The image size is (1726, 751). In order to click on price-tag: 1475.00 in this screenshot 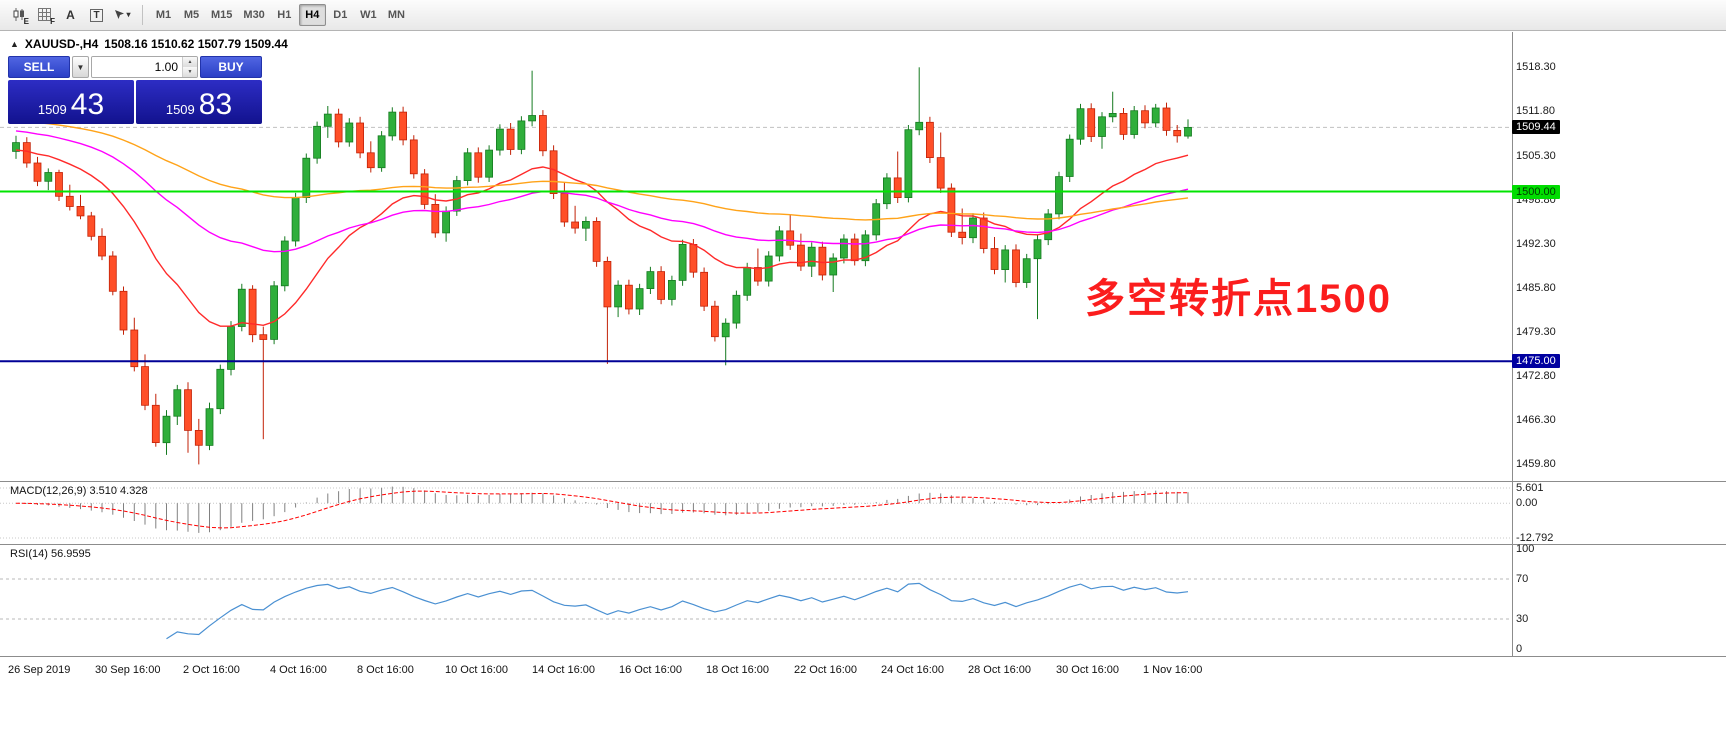, I will do `click(1536, 361)`.